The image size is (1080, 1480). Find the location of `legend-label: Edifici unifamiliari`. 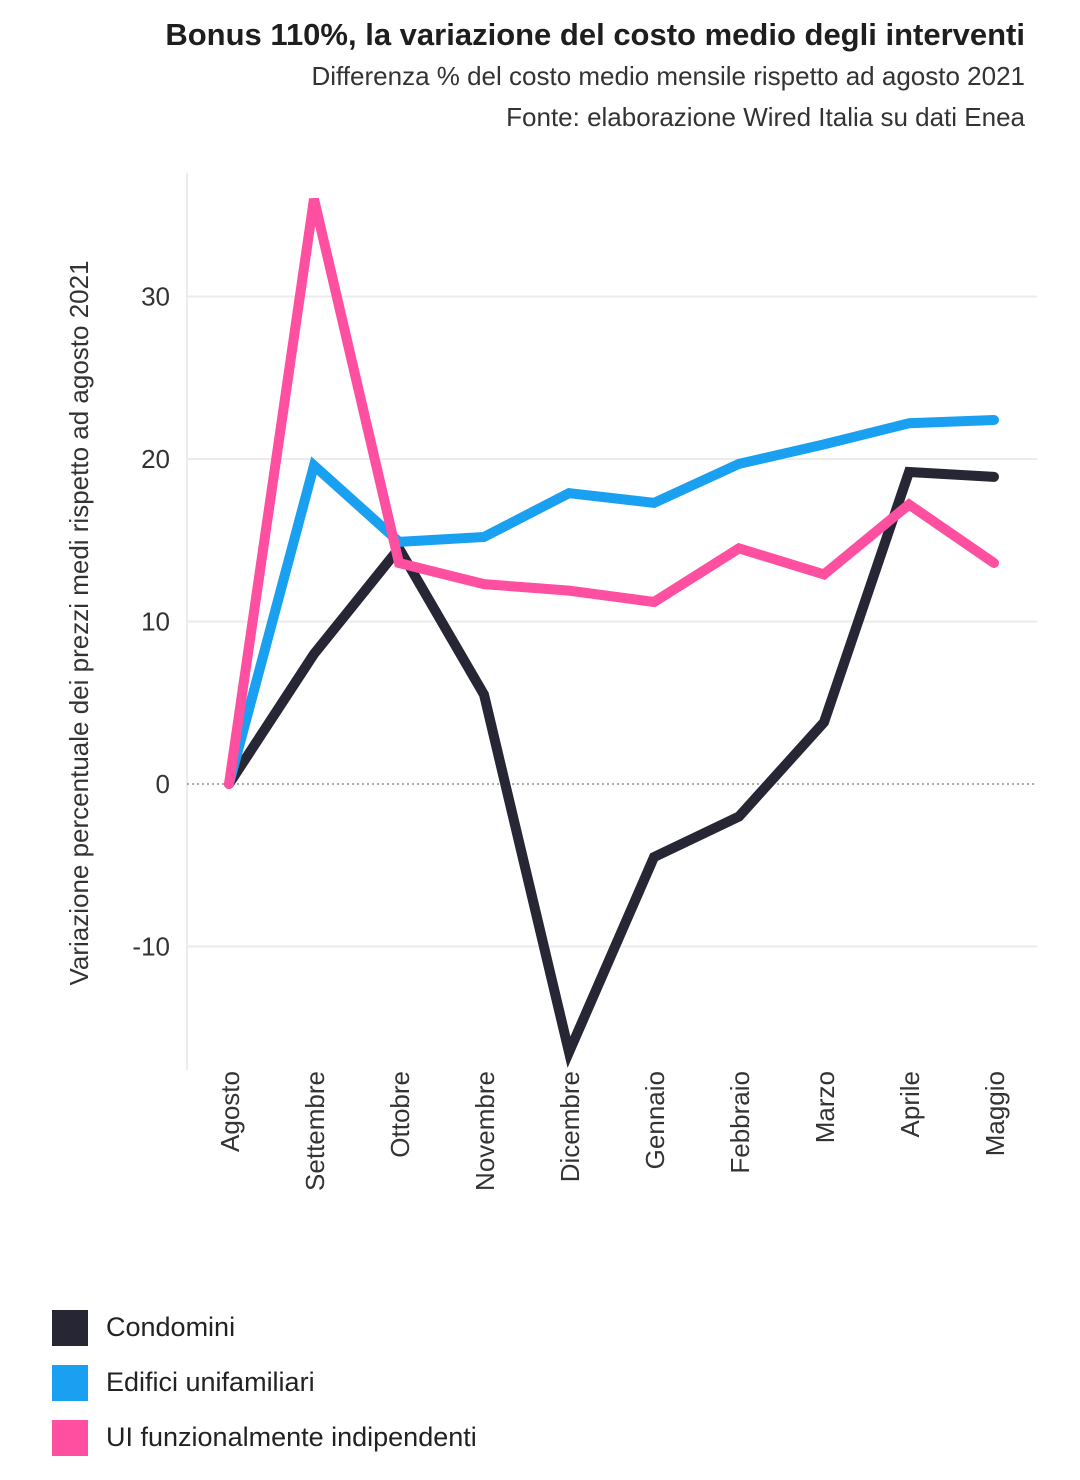

legend-label: Edifici unifamiliari is located at coordinates (210, 1382).